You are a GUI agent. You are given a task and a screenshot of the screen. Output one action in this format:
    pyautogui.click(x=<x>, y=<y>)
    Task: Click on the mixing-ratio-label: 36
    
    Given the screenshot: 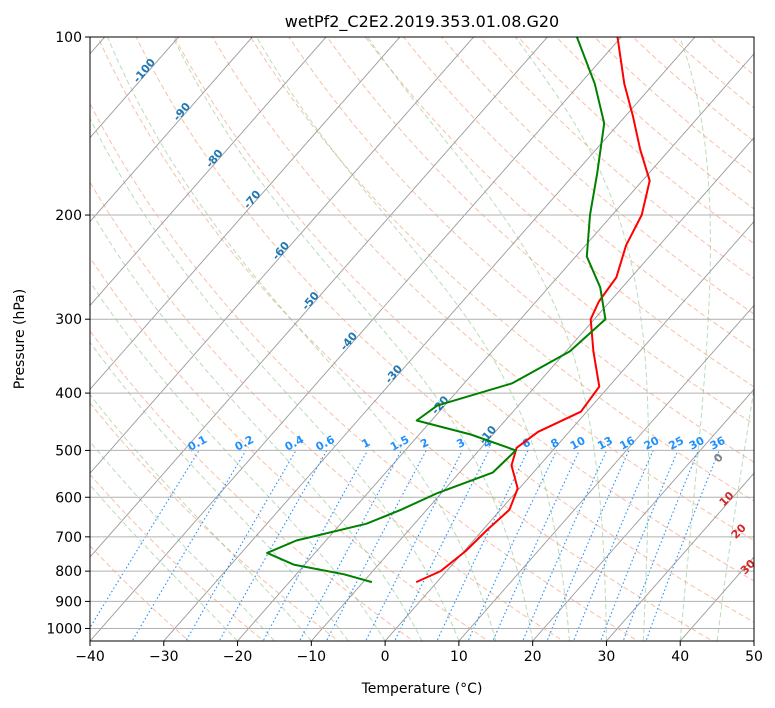 What is the action you would take?
    pyautogui.click(x=718, y=443)
    